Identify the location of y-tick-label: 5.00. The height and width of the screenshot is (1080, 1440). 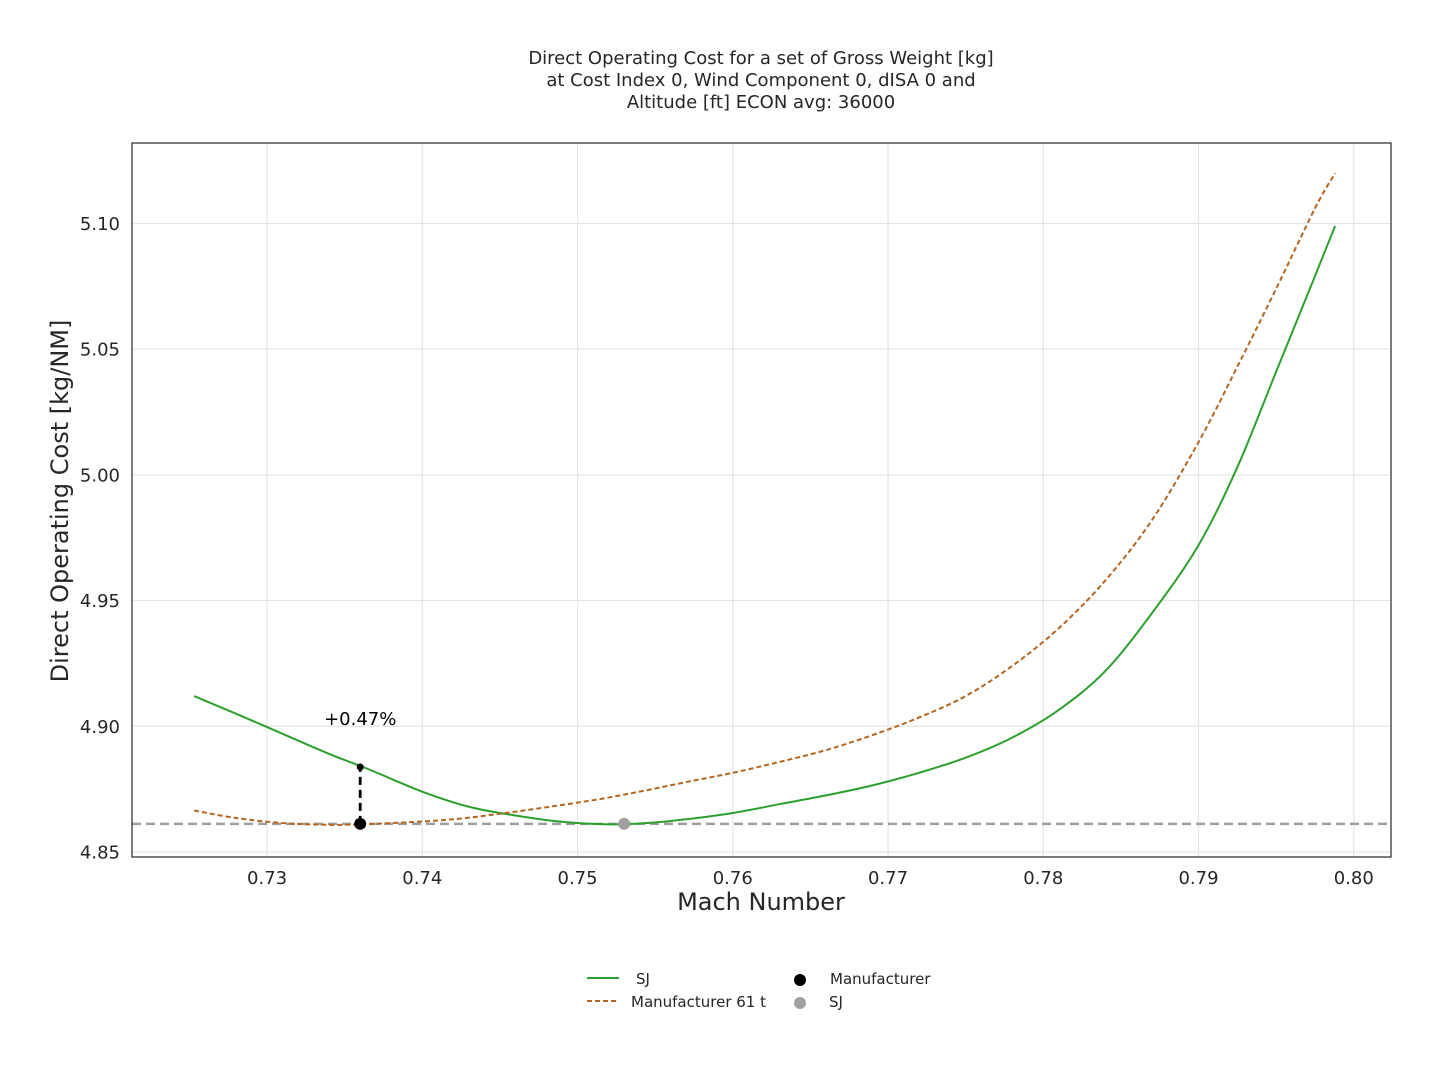
(100, 475).